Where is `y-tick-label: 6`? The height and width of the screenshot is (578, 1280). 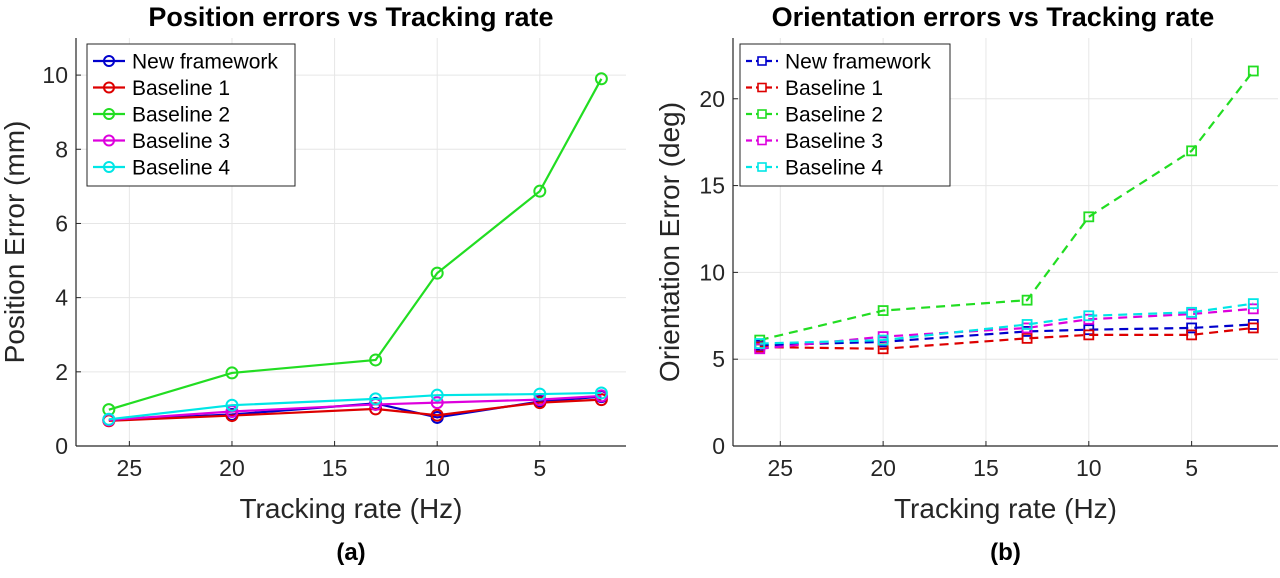 y-tick-label: 6 is located at coordinates (61, 223).